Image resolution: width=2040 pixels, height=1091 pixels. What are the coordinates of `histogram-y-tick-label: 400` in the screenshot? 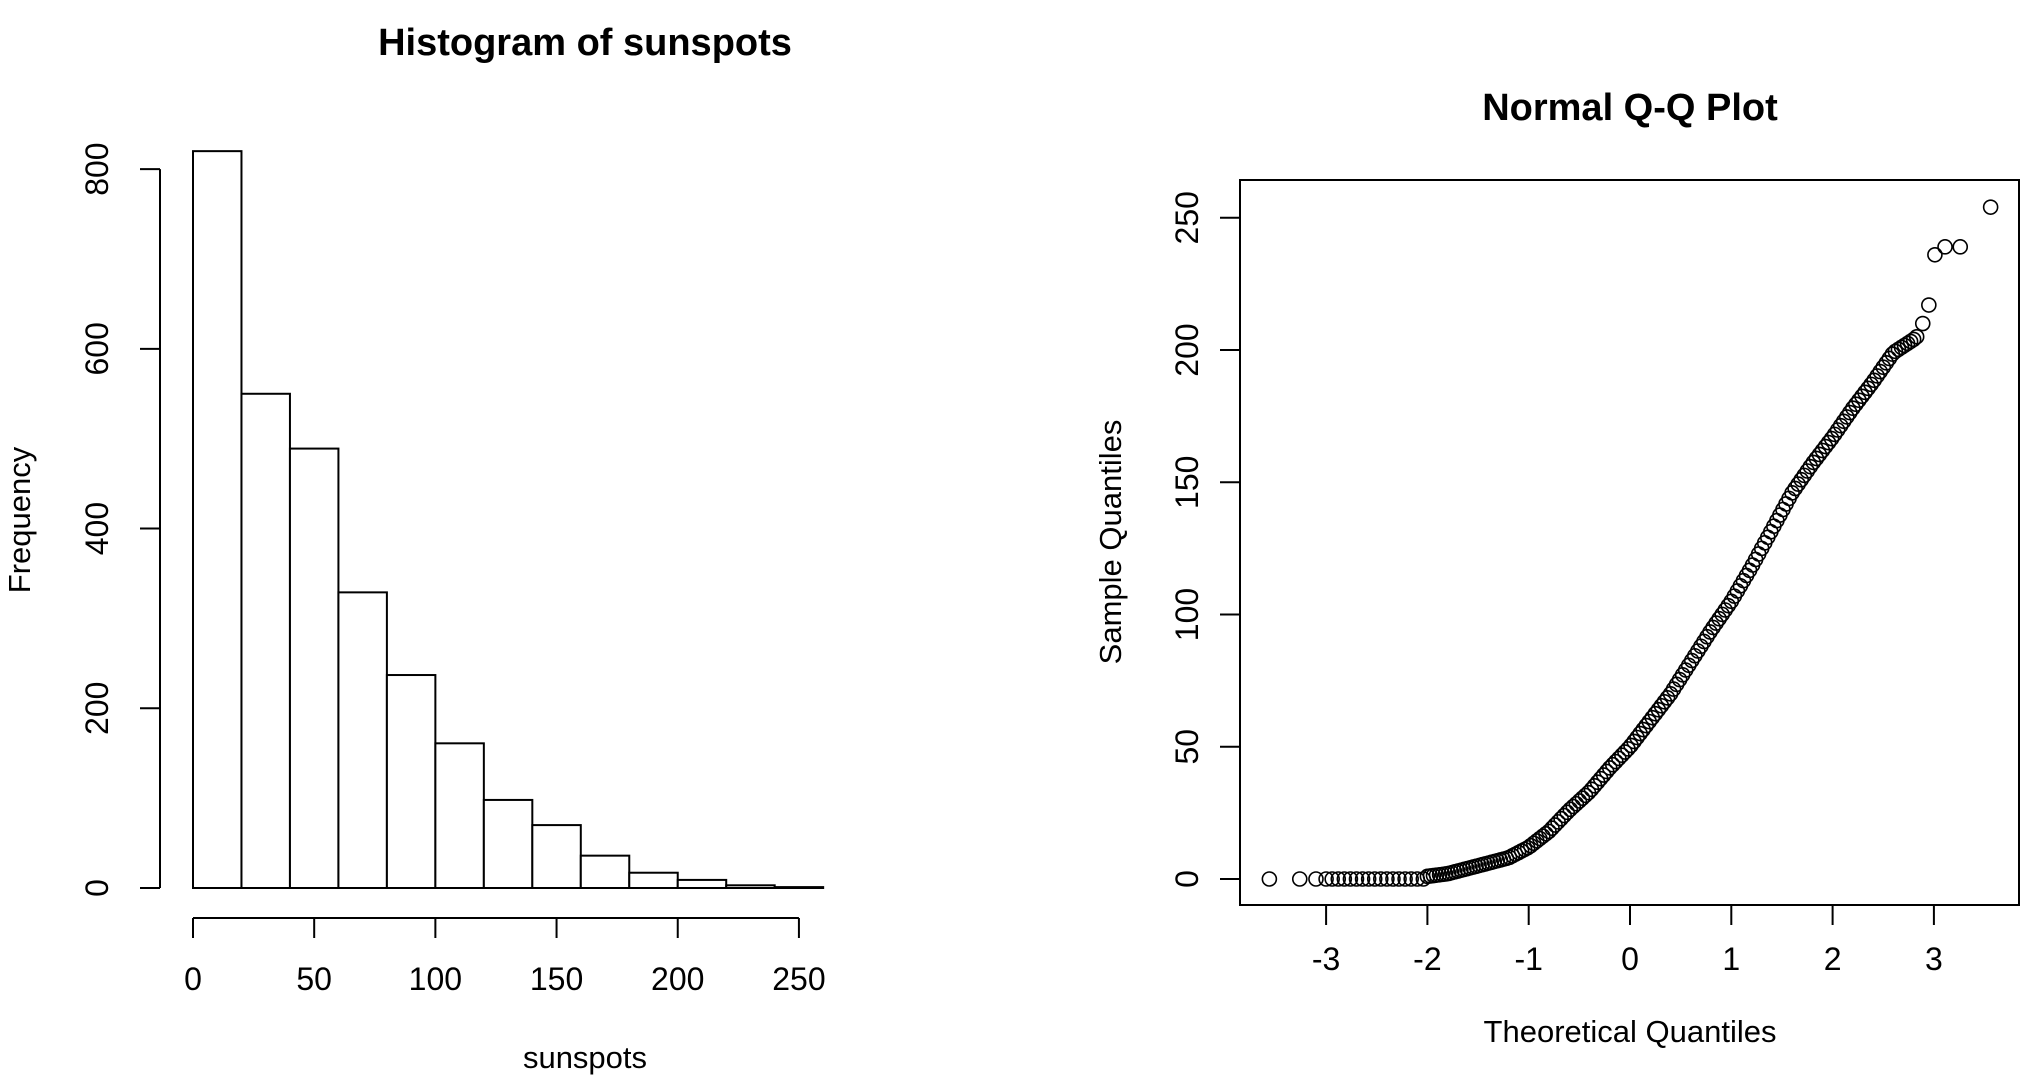 It's located at (97, 528).